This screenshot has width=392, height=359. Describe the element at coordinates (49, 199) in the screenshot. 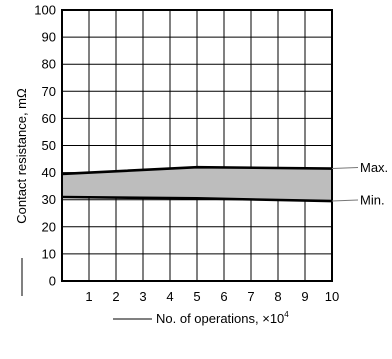

I see `y-tick-label: 30` at that location.